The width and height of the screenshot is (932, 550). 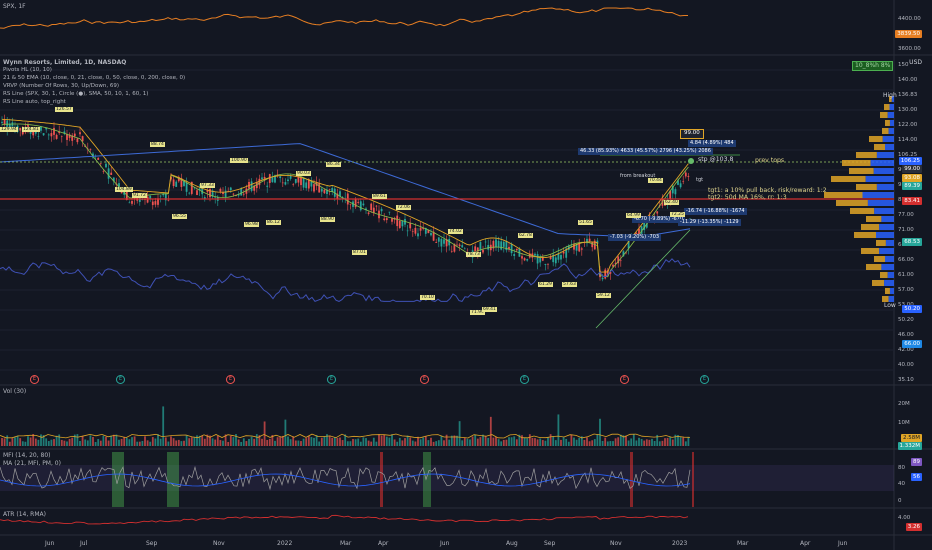 I want to click on indicator-vrvp: VRVP (Number Of Rows, 30, Up/Down, 69), so click(x=61, y=86).